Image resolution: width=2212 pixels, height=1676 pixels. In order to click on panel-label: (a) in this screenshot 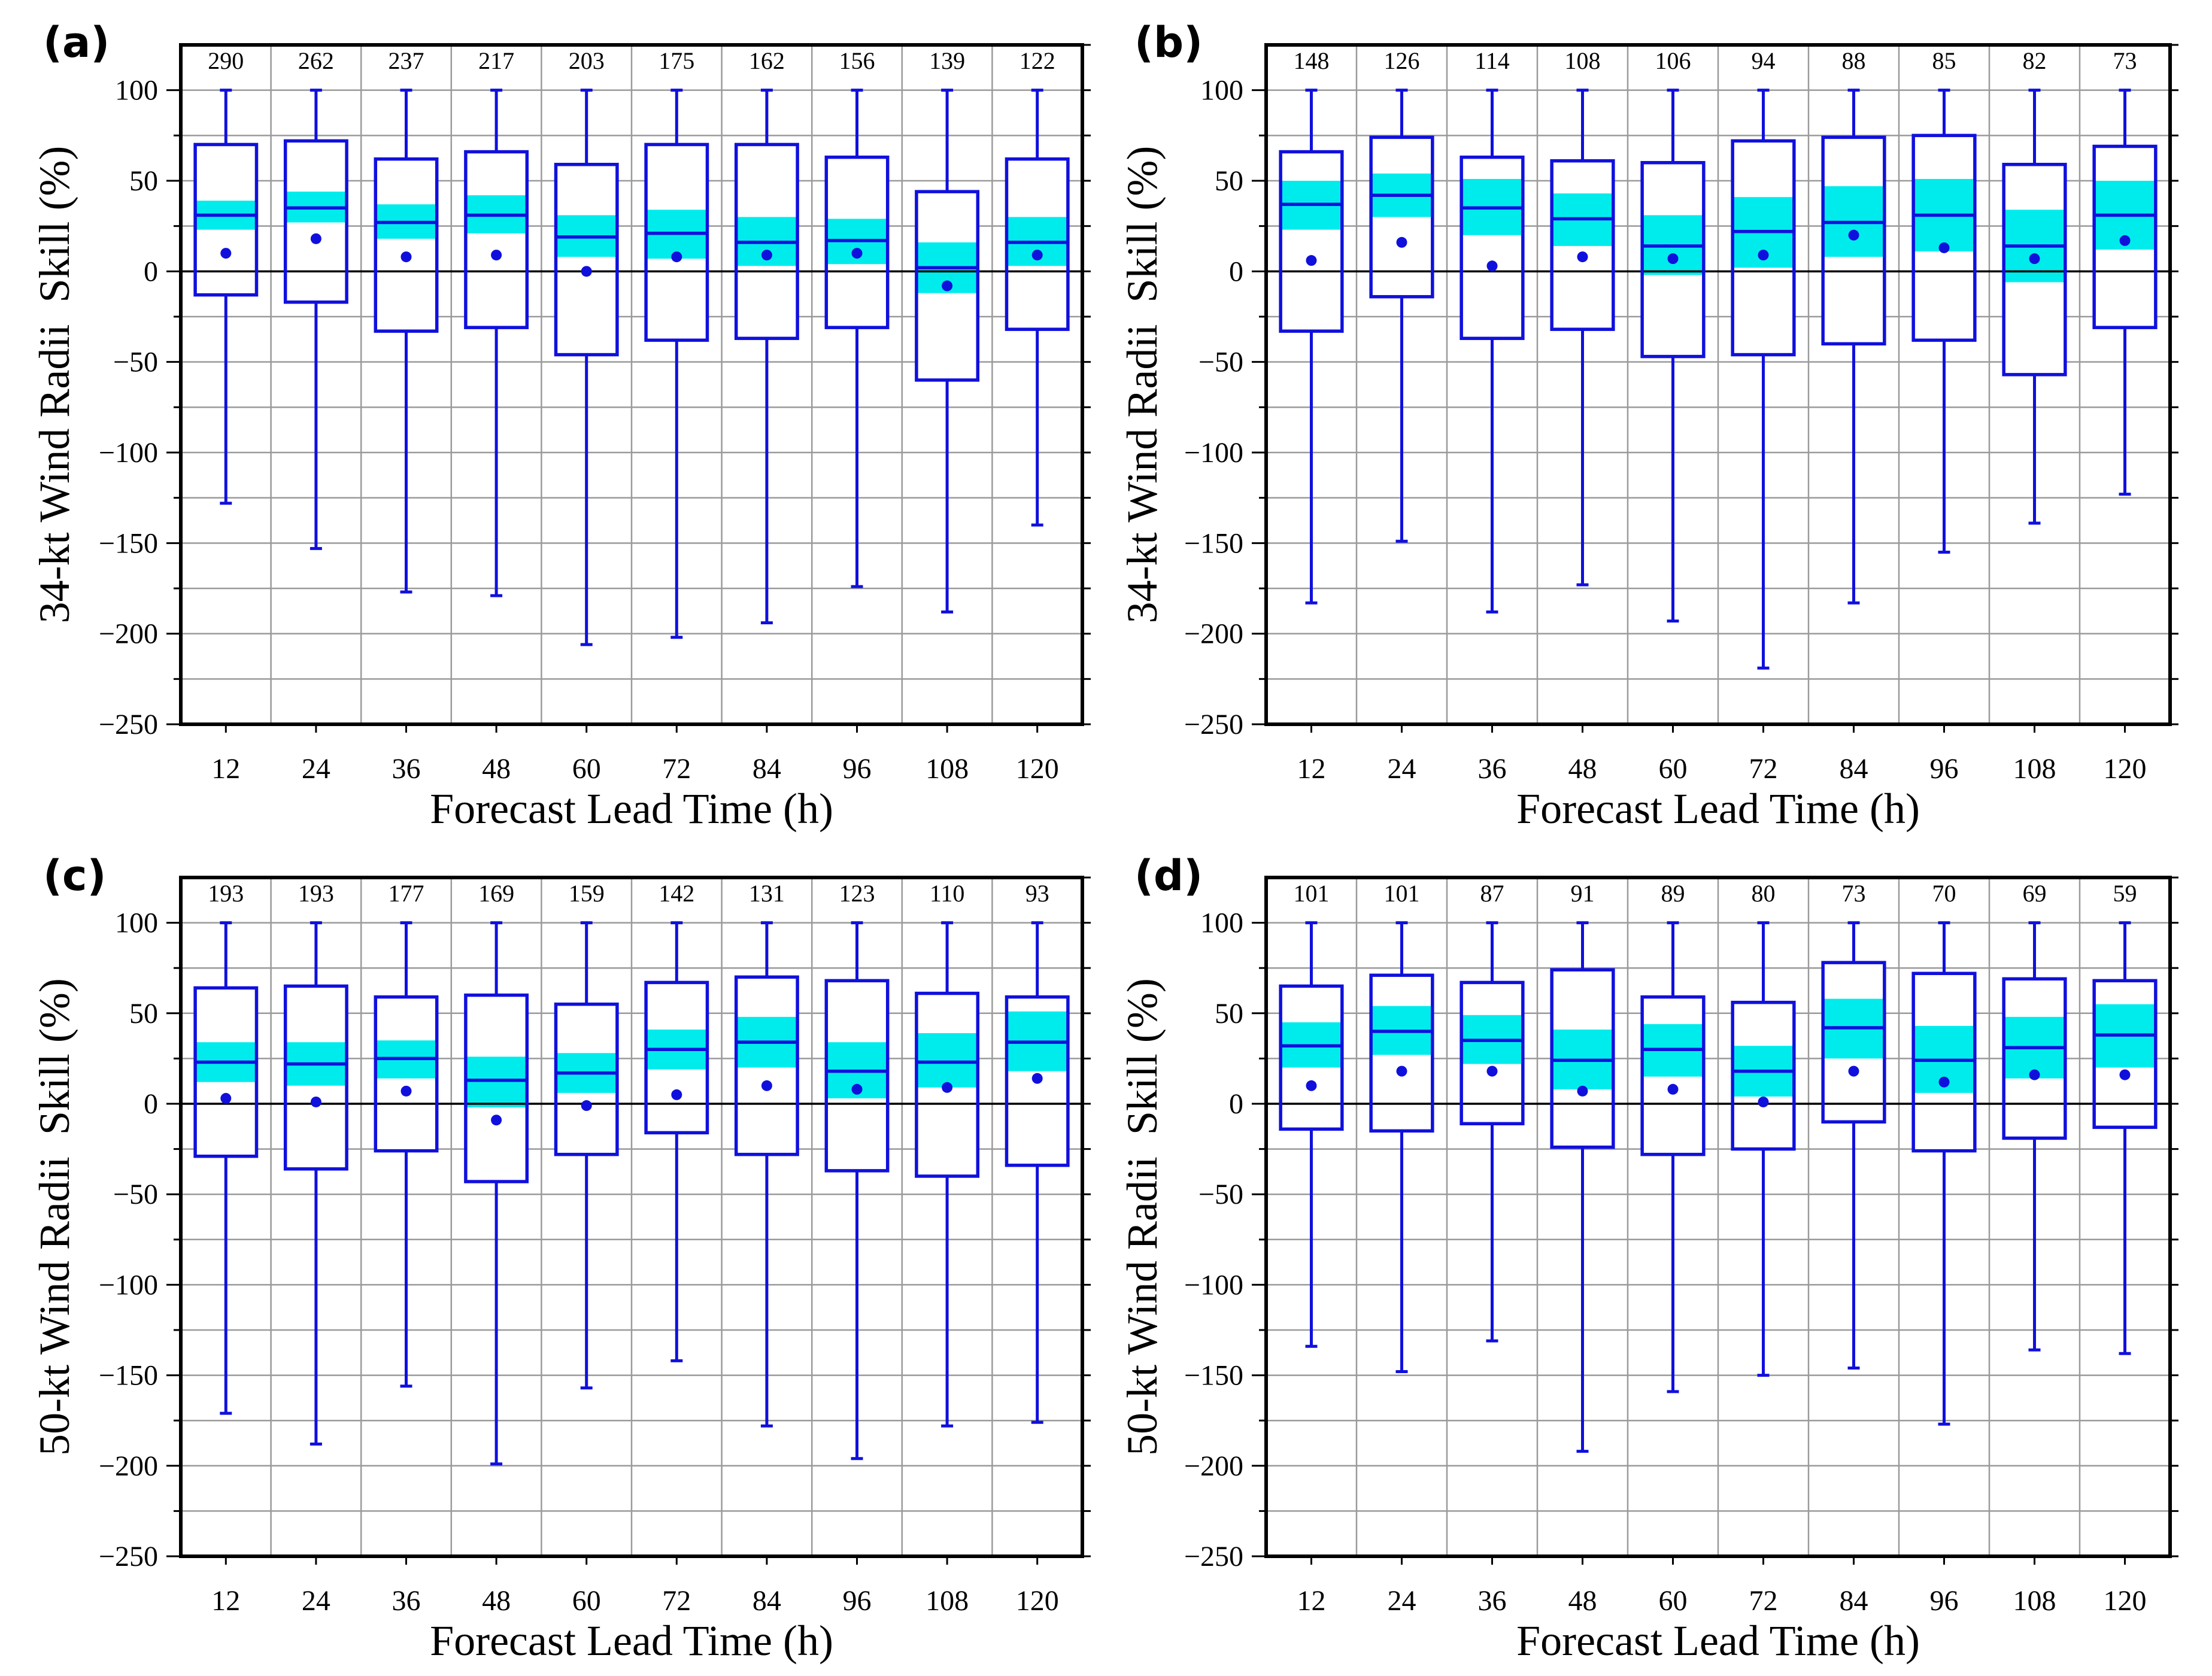, I will do `click(76, 42)`.